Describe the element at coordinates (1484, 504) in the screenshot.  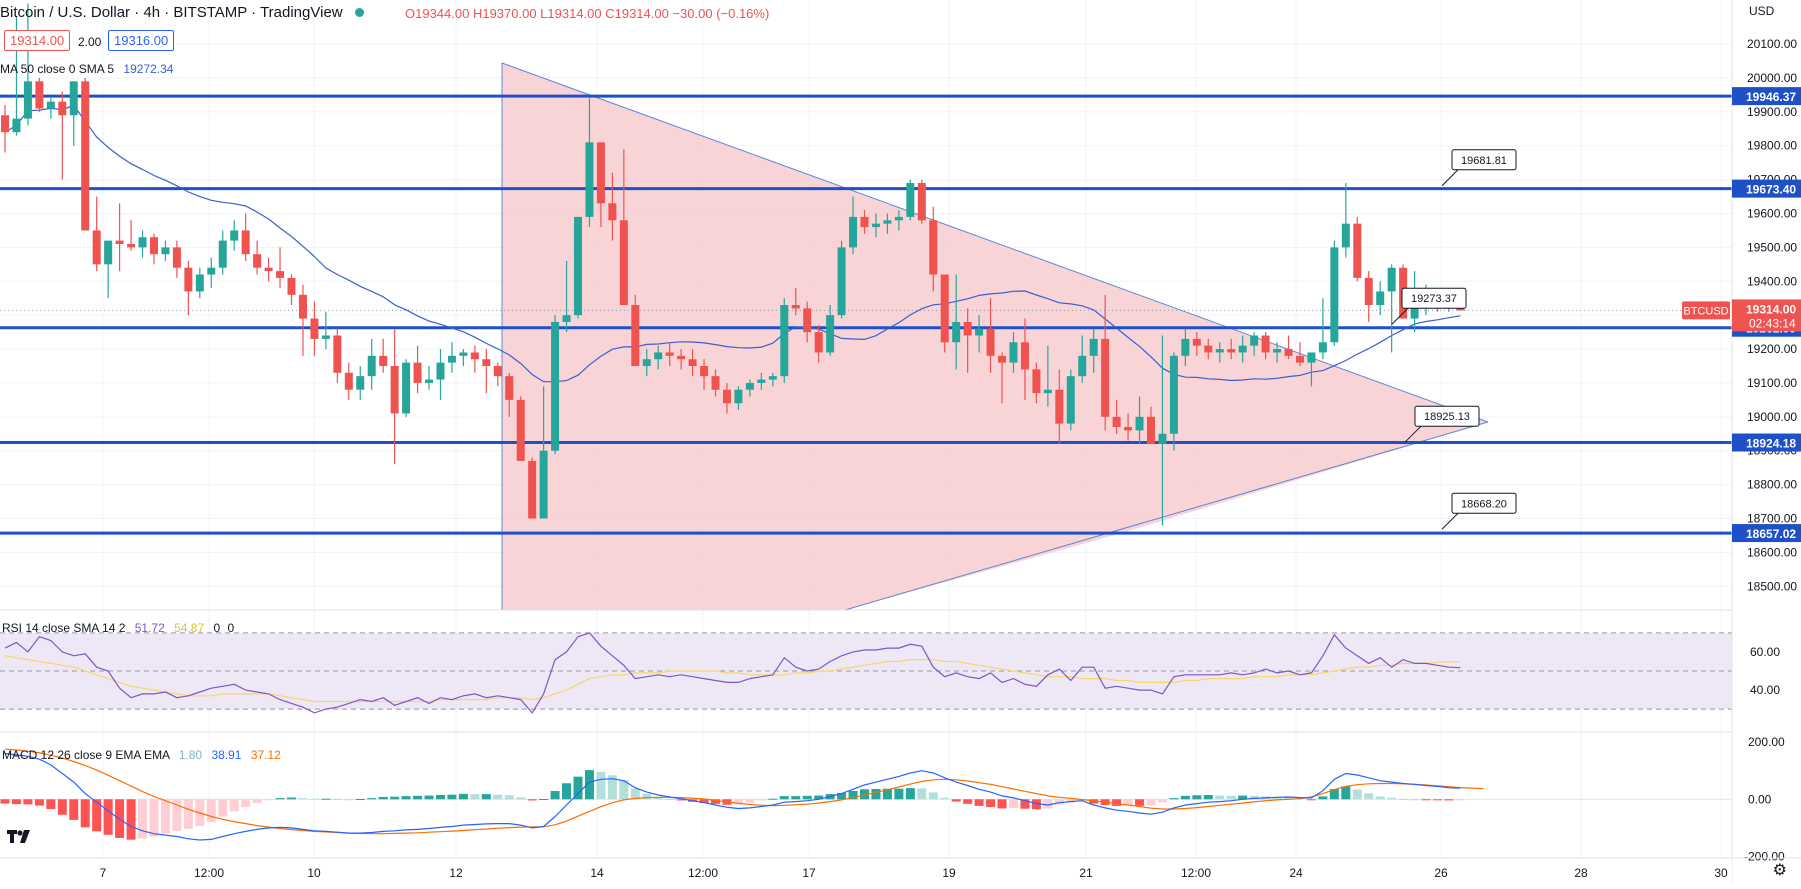
I see `callout-label: 18668.20` at that location.